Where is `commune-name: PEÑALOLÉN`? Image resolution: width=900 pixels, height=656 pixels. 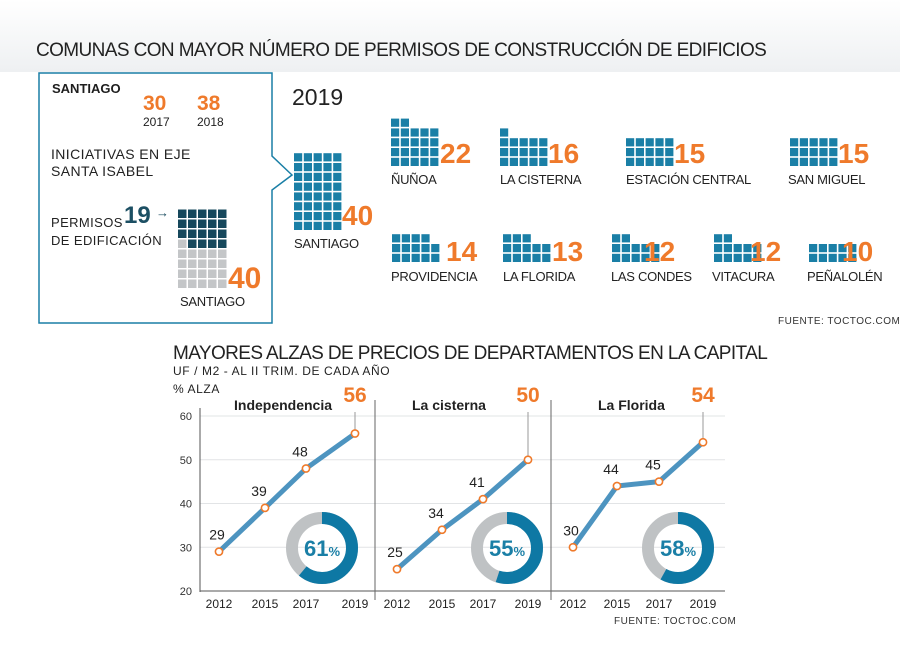
commune-name: PEÑALOLÉN is located at coordinates (845, 276).